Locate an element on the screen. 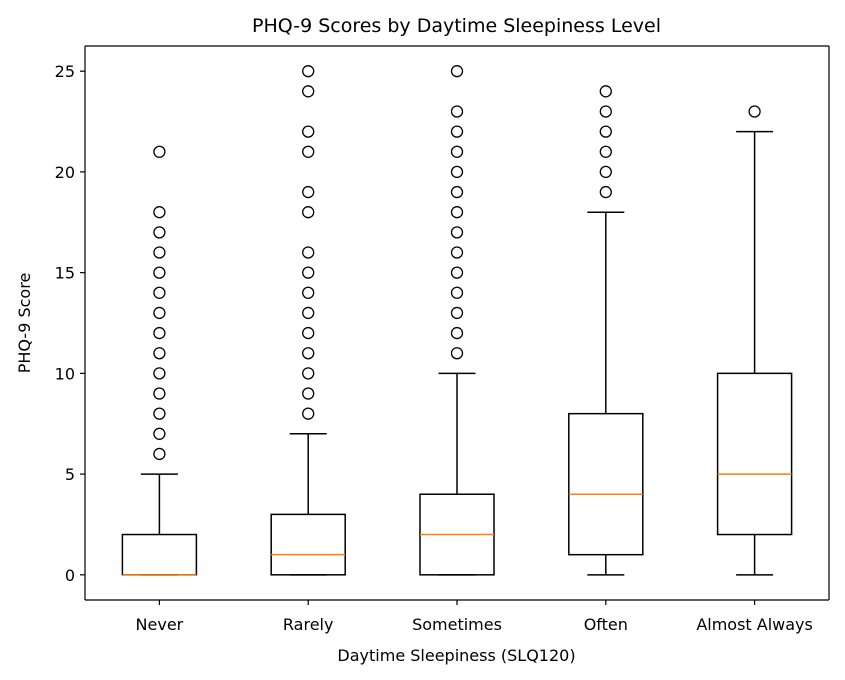 This screenshot has width=845, height=680. y-tick-label: 5 is located at coordinates (70, 474).